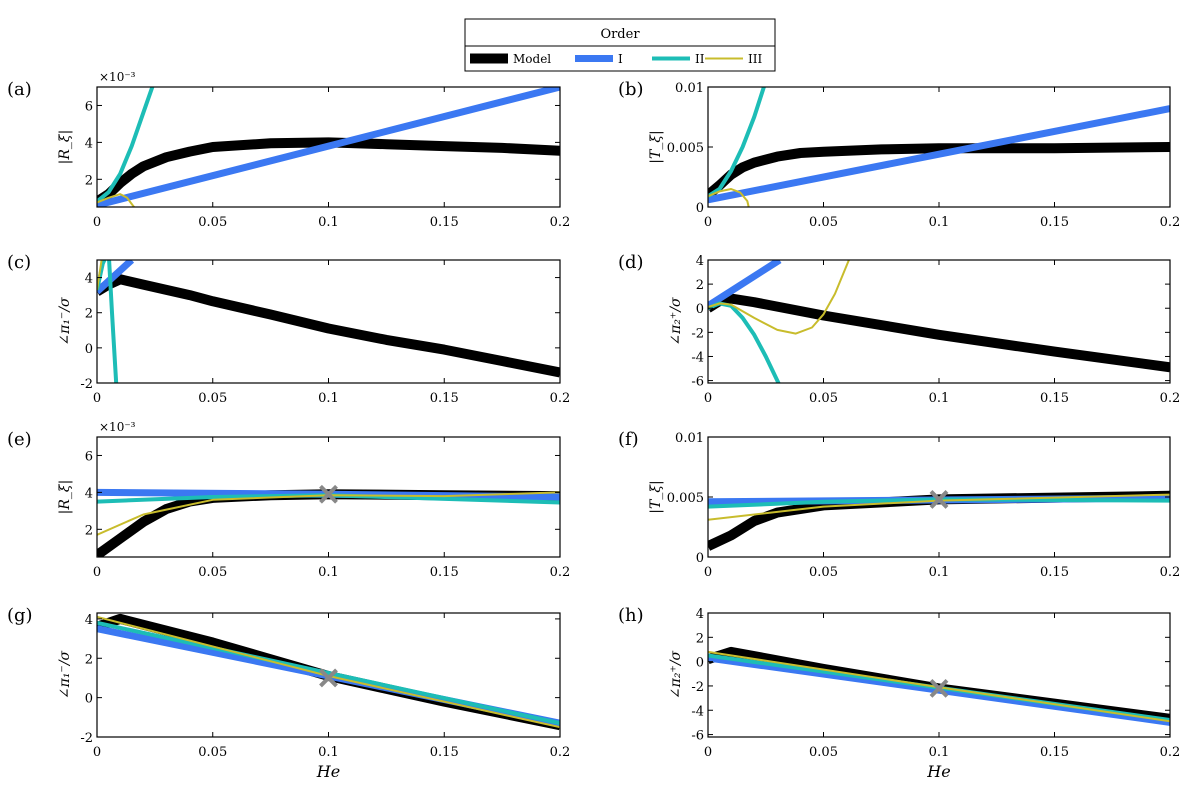 The image size is (1200, 803). What do you see at coordinates (676, 321) in the screenshot?
I see `y-axis-label: ∠π₂⁺/σ` at bounding box center [676, 321].